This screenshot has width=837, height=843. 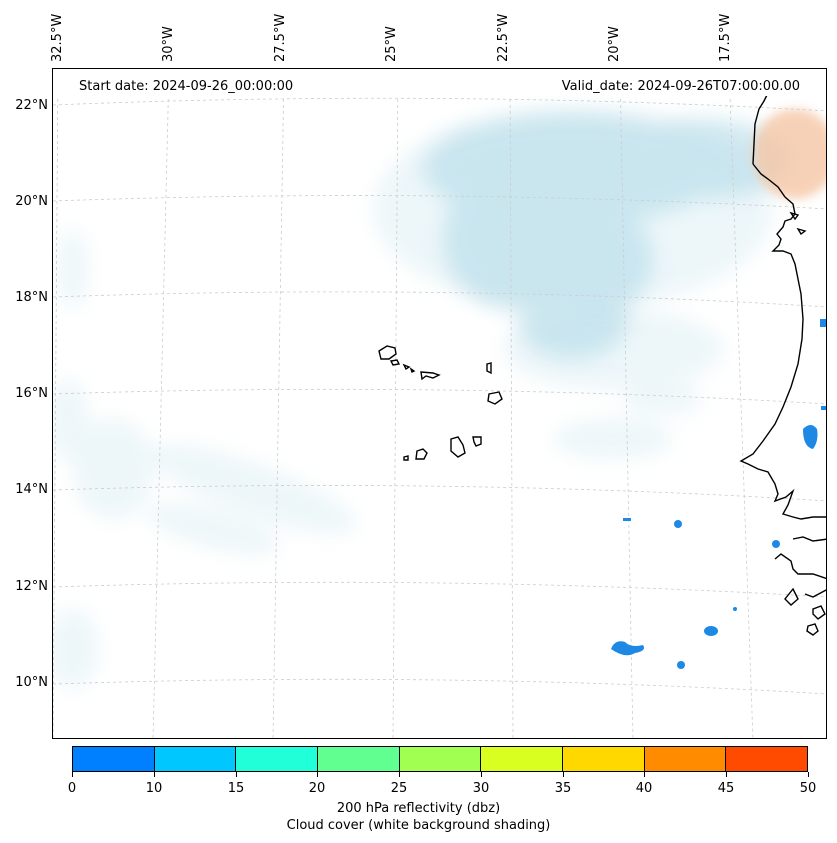 I want to click on colorbar-tick-label: 25, so click(x=399, y=788).